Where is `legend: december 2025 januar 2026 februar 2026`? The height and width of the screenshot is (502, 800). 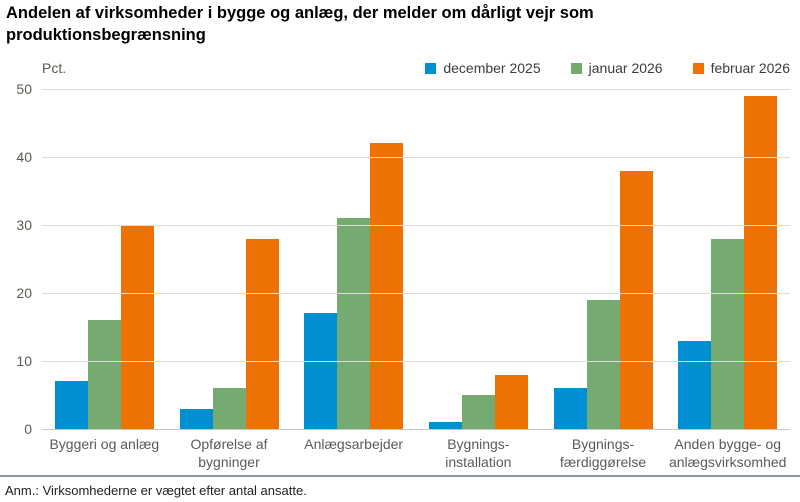
legend: december 2025 januar 2026 februar 2026 is located at coordinates (607, 68).